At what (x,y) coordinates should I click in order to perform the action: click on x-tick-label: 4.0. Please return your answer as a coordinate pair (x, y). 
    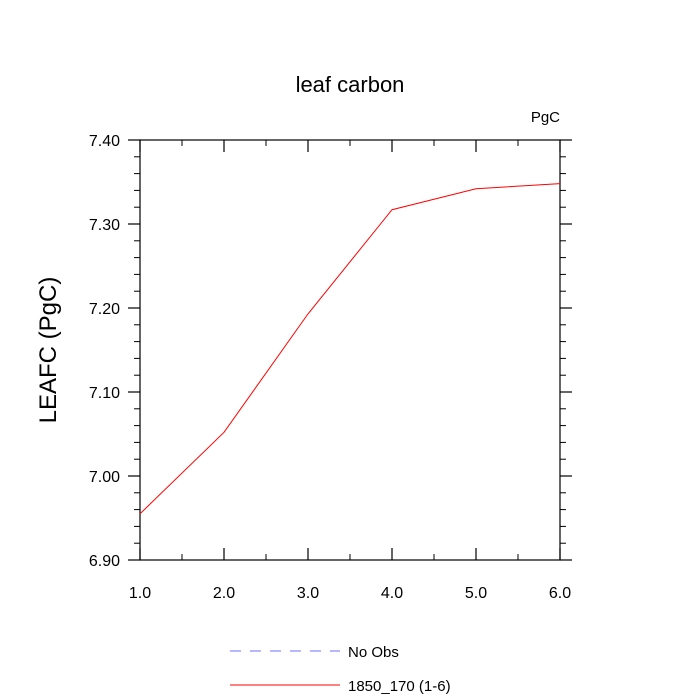
    Looking at the image, I should click on (392, 593).